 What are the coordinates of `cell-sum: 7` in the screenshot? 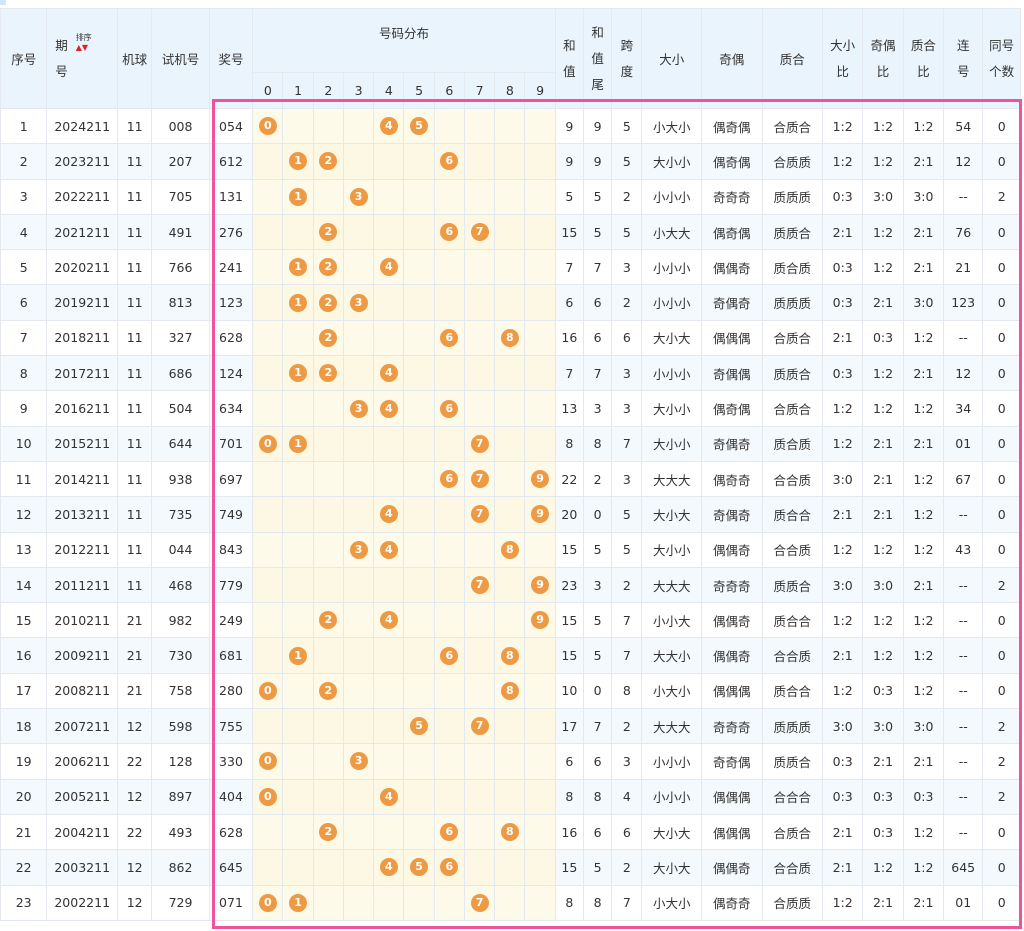 It's located at (569, 267).